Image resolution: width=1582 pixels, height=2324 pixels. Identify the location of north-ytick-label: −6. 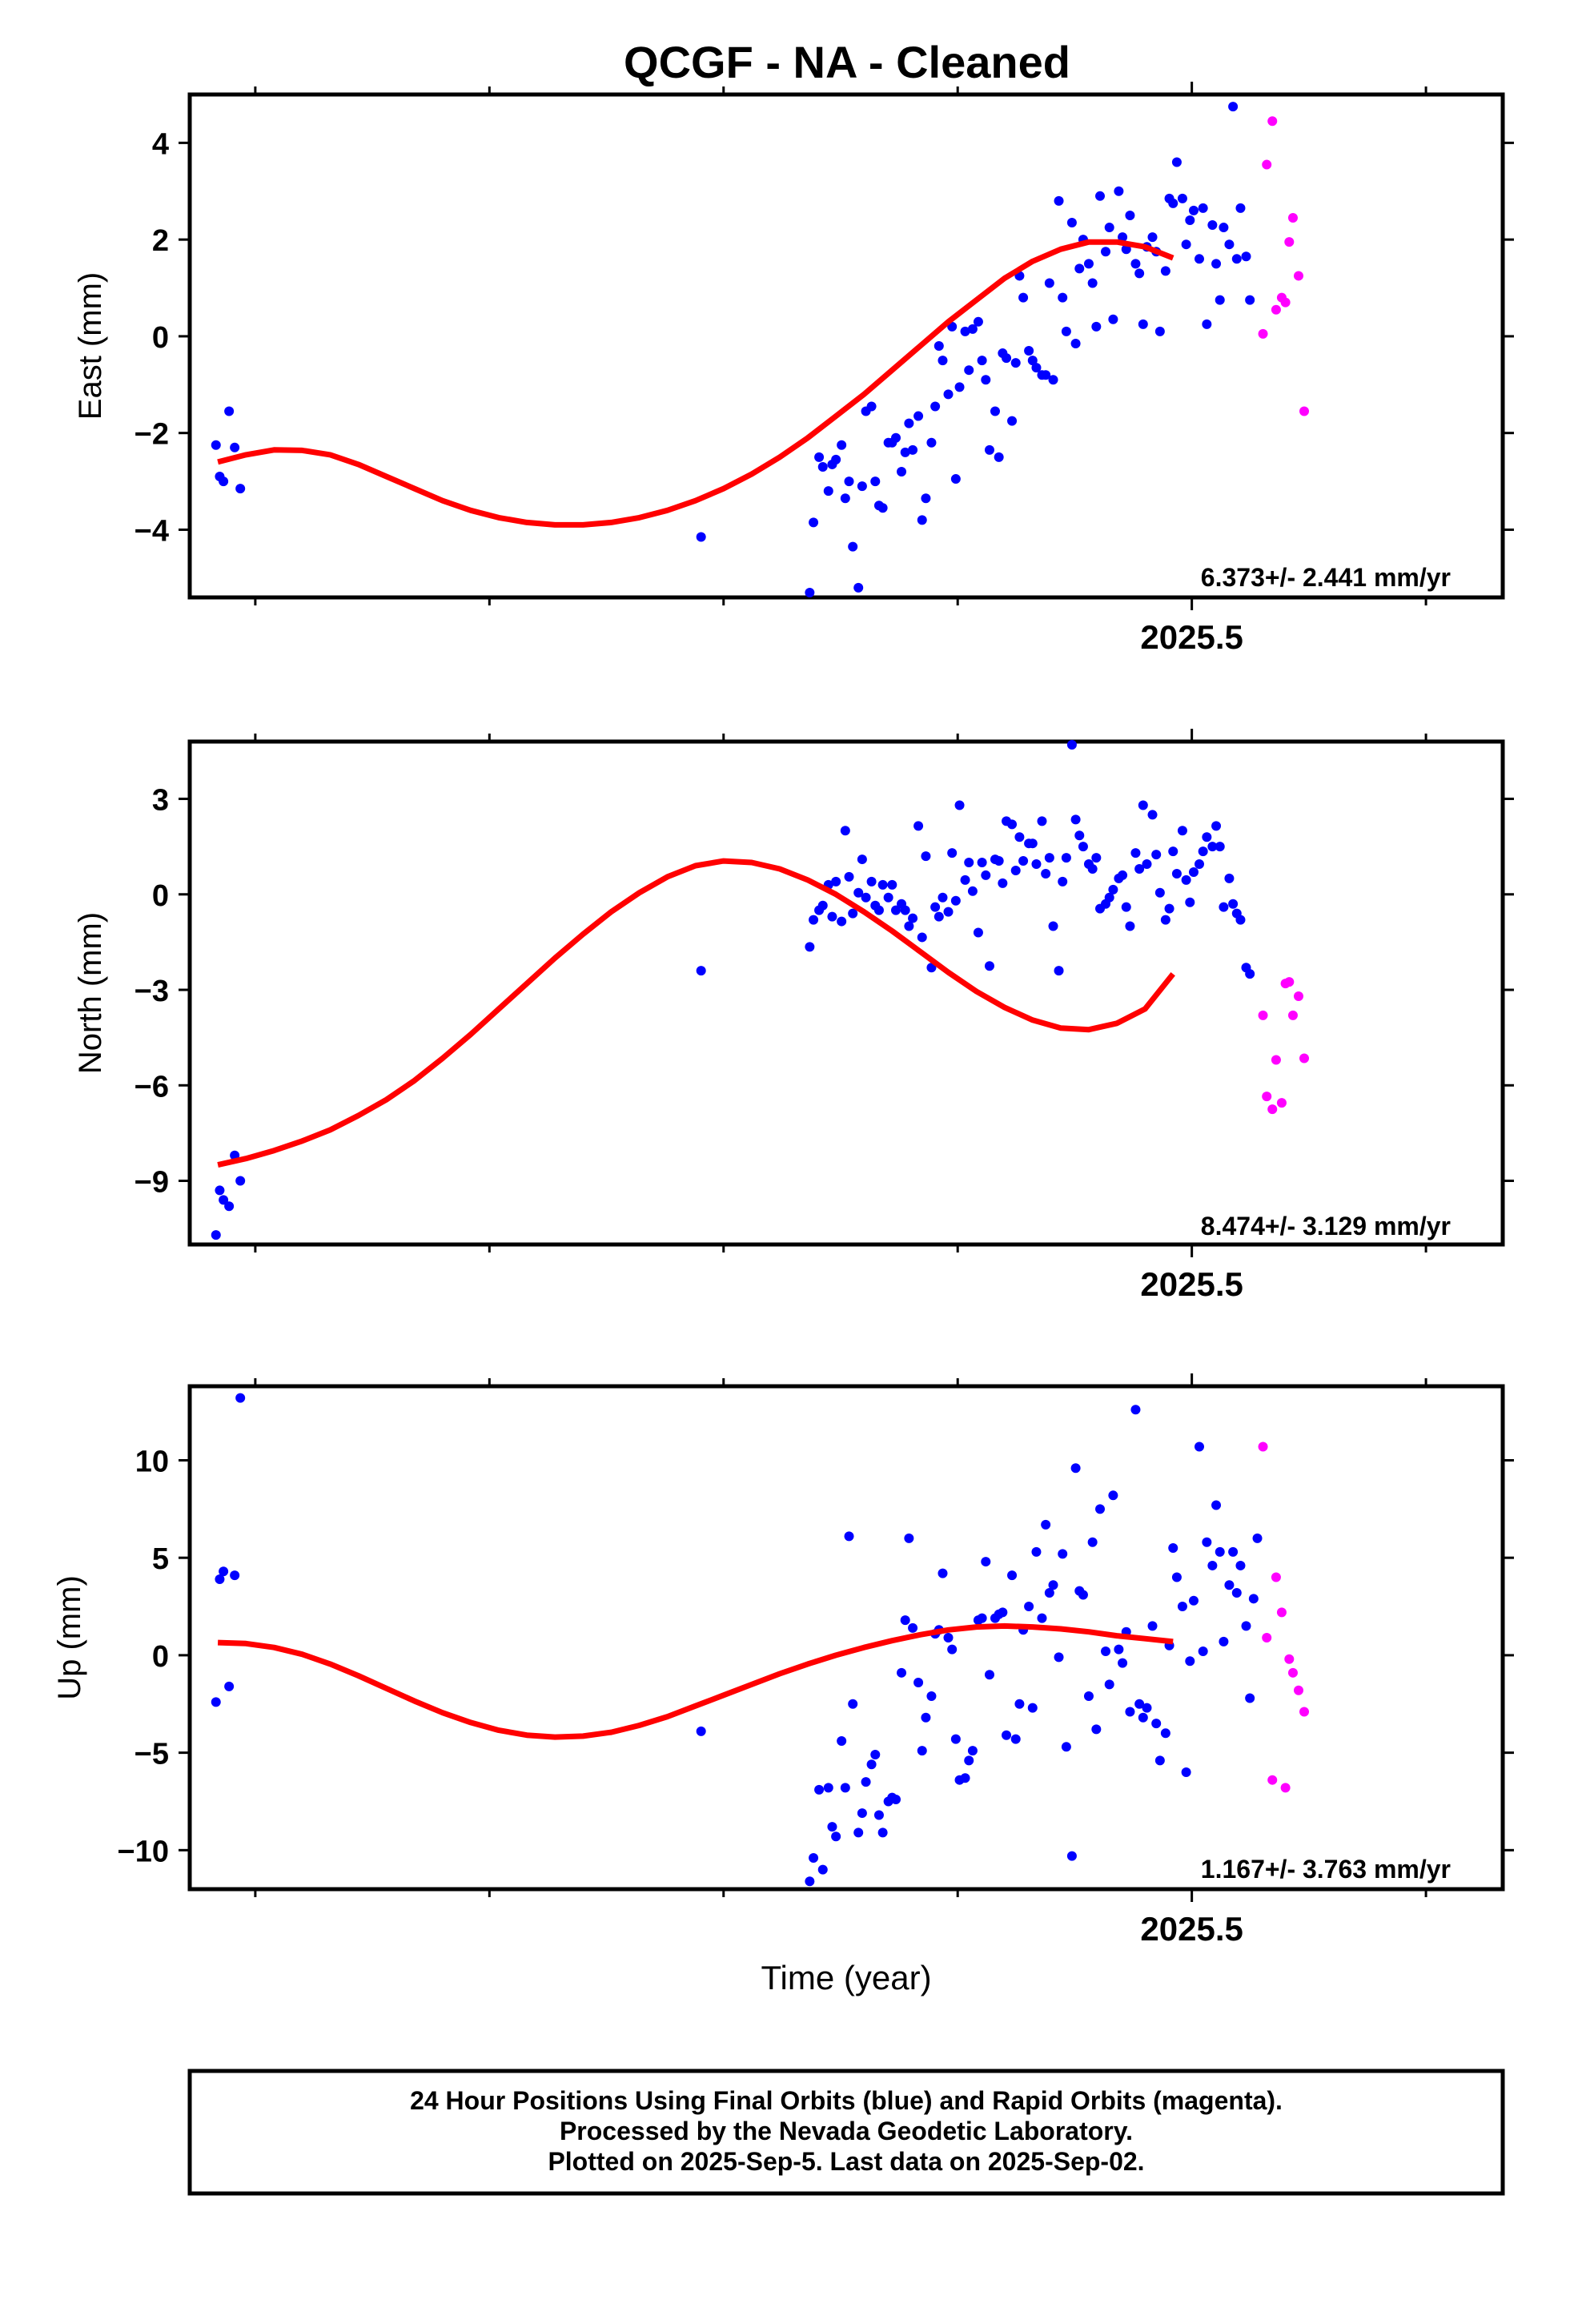
(152, 1087).